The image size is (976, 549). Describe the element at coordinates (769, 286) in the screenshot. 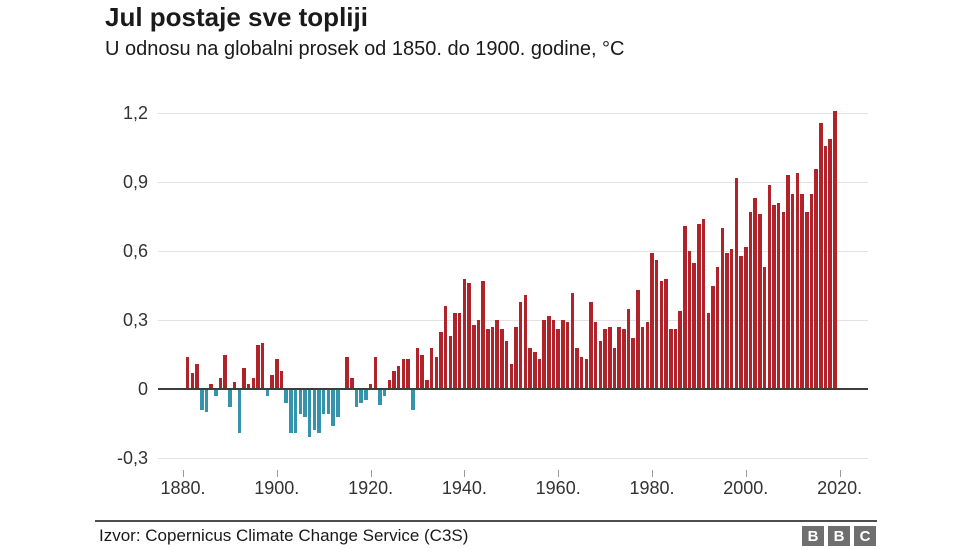

I see `bar-2005` at that location.